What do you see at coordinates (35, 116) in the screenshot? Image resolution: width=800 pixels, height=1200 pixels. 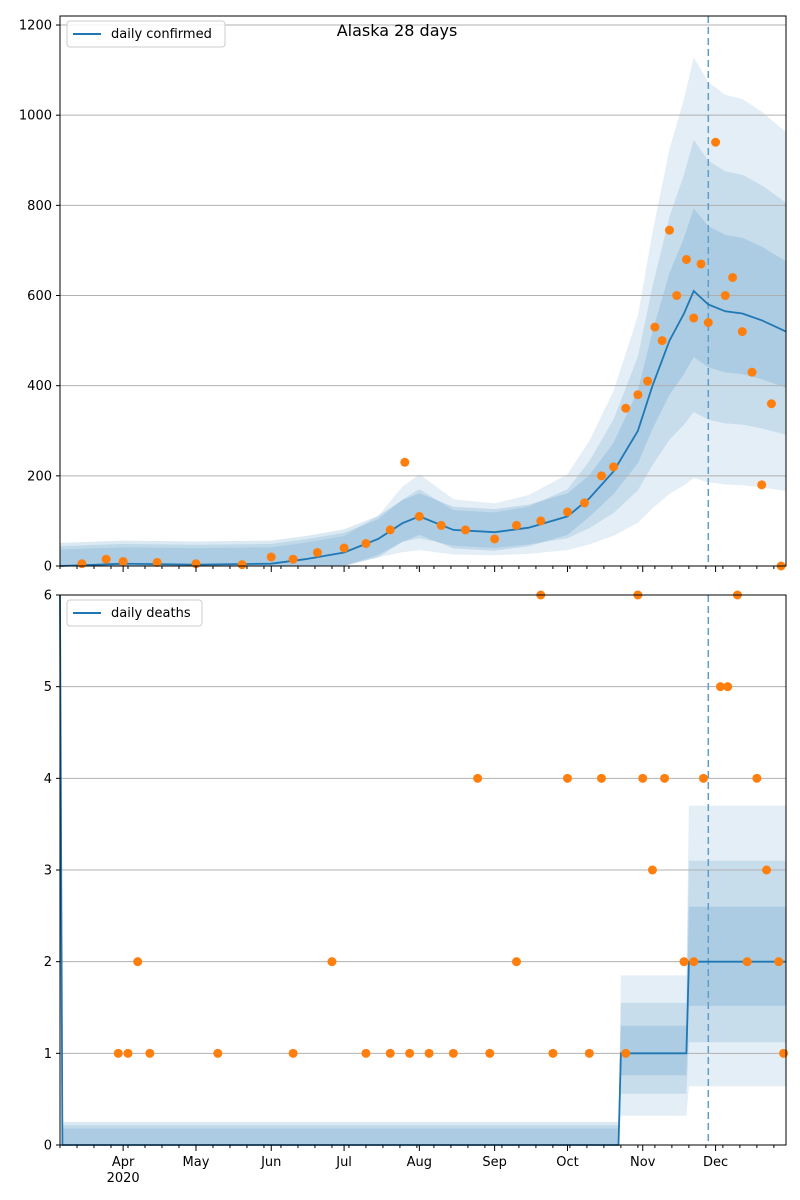 I see `y-tick-label: 1000` at bounding box center [35, 116].